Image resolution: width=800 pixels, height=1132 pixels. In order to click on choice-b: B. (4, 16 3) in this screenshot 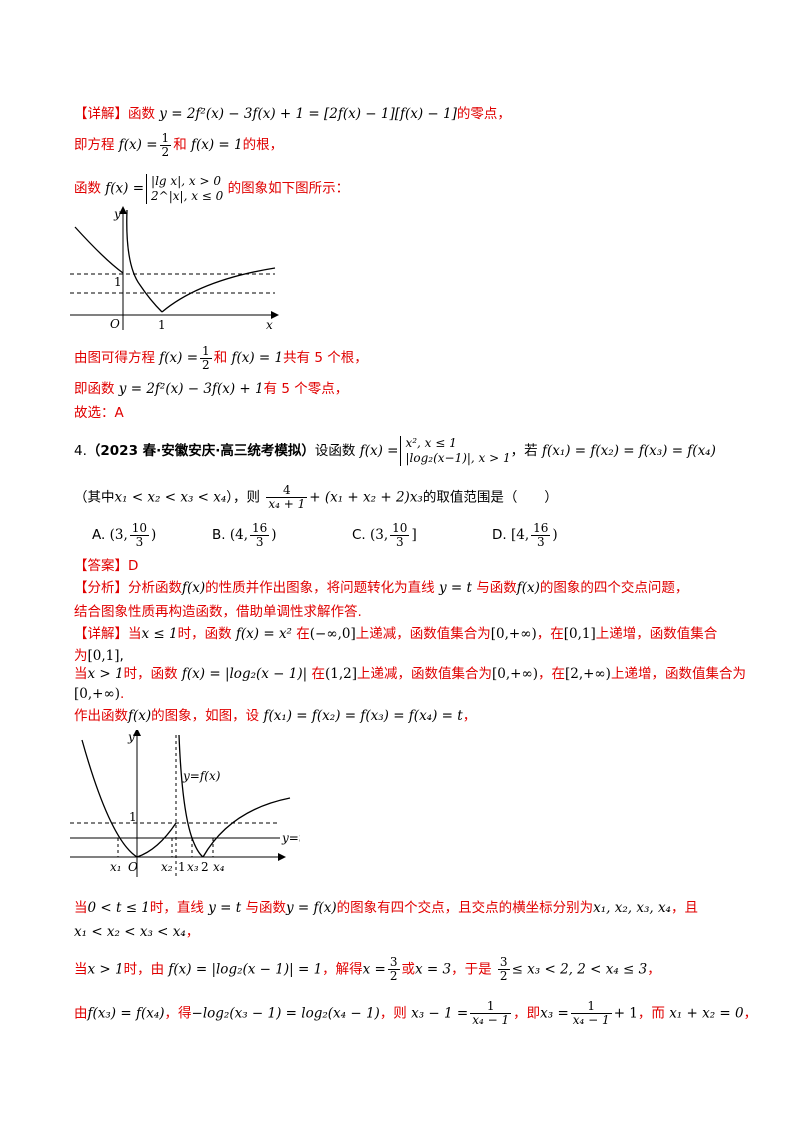, I will do `click(244, 535)`.